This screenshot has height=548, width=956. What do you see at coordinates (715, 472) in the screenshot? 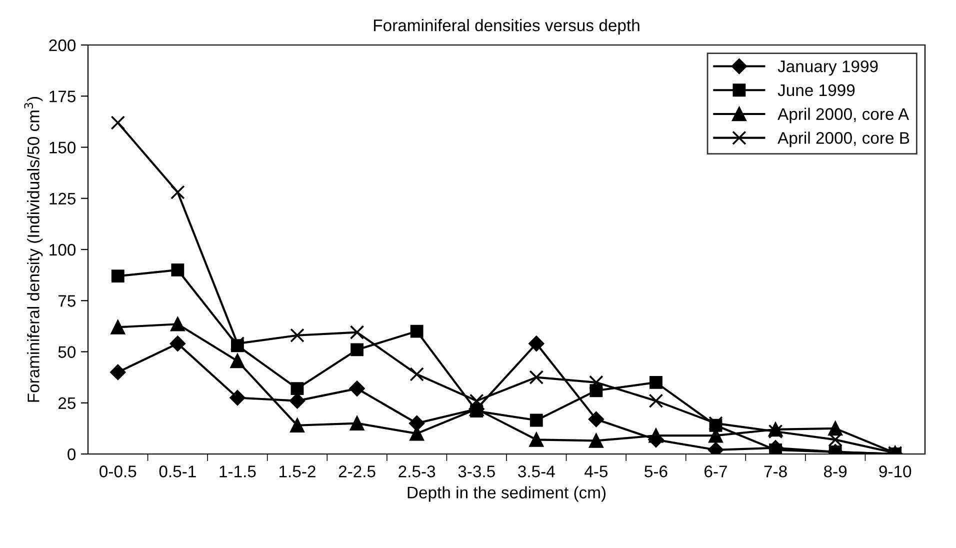
I see `x-tick-label: 6-7` at bounding box center [715, 472].